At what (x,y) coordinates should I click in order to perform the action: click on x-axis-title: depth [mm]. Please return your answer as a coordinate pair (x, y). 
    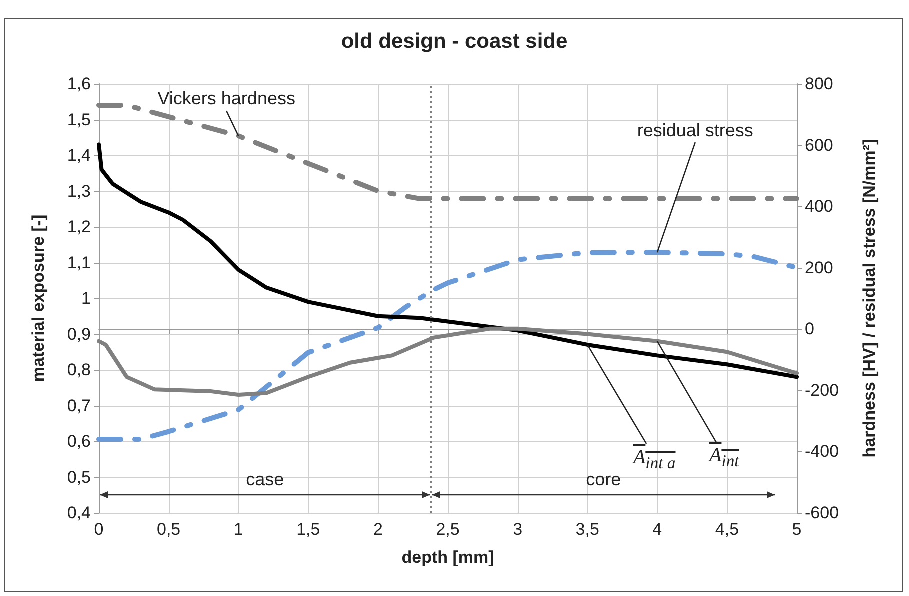
    Looking at the image, I should click on (448, 557).